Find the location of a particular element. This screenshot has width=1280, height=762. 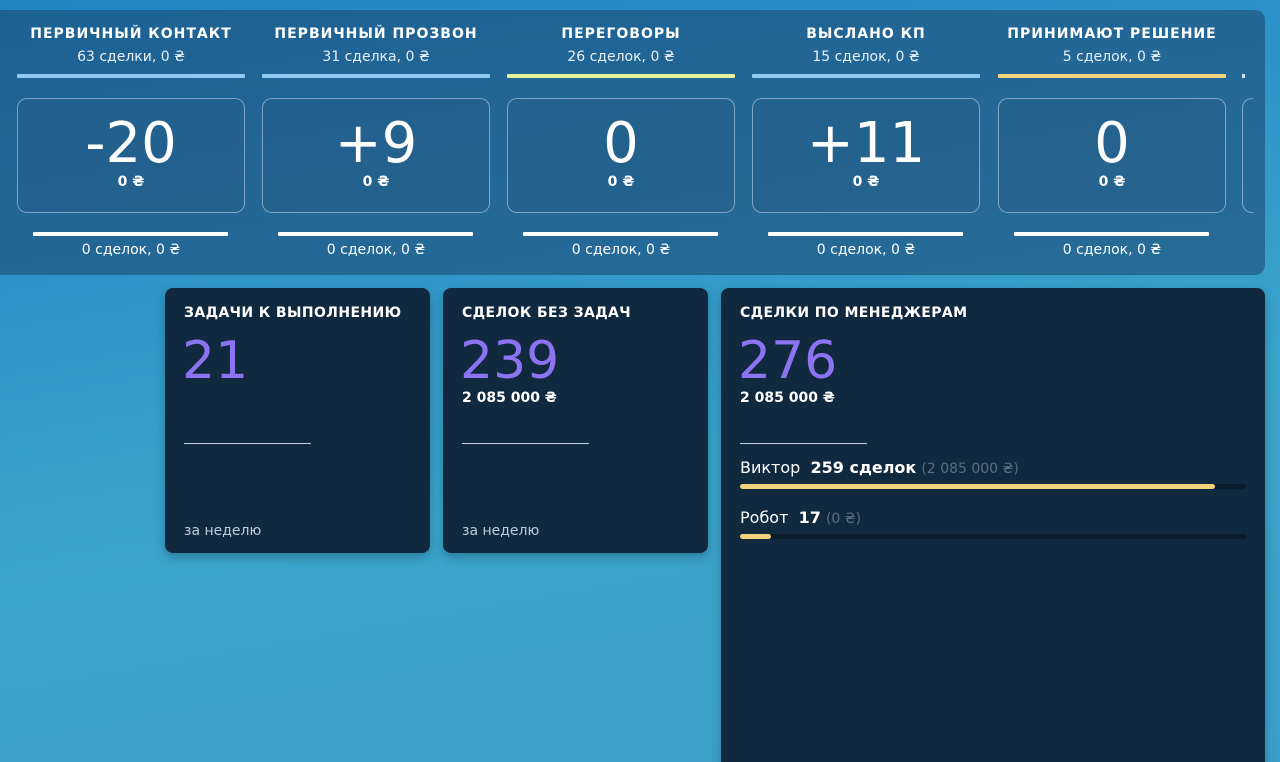

stage-title: ПЕРЕГОВОРЫ is located at coordinates (621, 34).